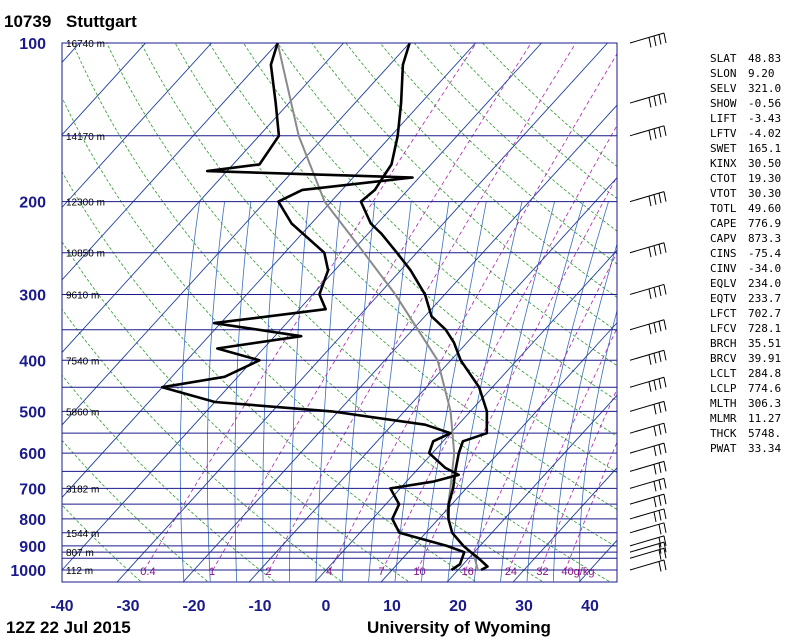 Image resolution: width=800 pixels, height=640 pixels. Describe the element at coordinates (458, 606) in the screenshot. I see `temperature-tick-label: 20` at that location.